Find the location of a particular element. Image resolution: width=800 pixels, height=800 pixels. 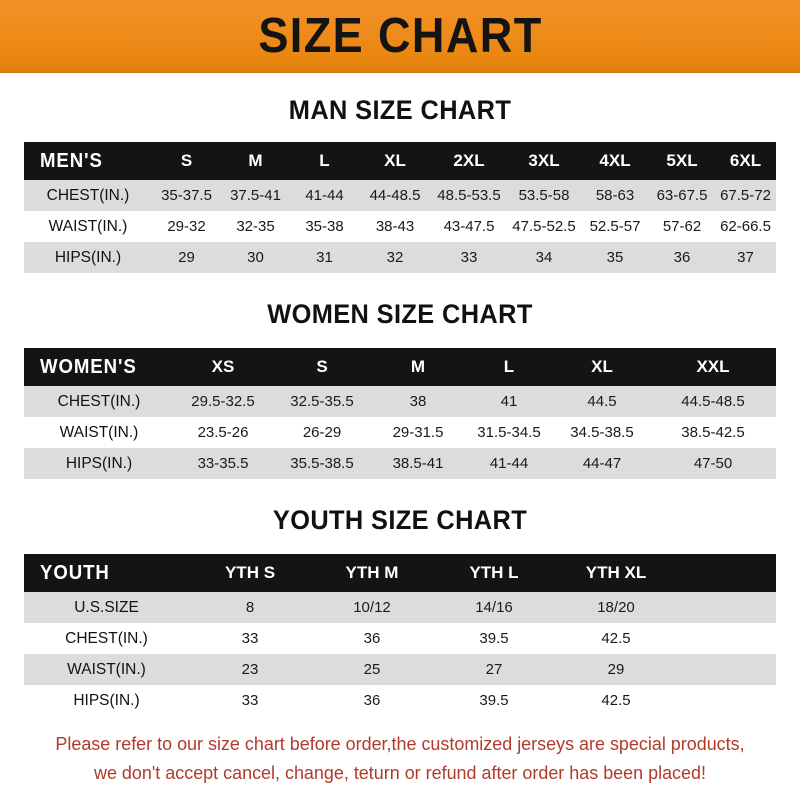

youth-chest-m: 36 is located at coordinates (372, 638).